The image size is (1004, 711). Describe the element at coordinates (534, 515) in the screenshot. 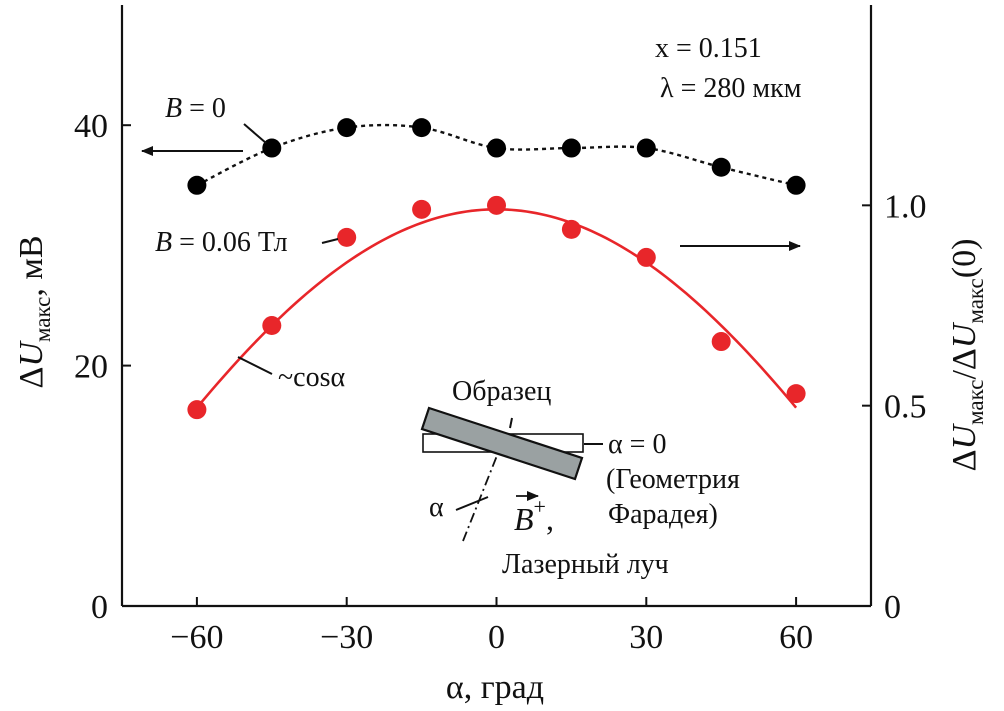

I see `inset-bplus-label: B+,` at that location.